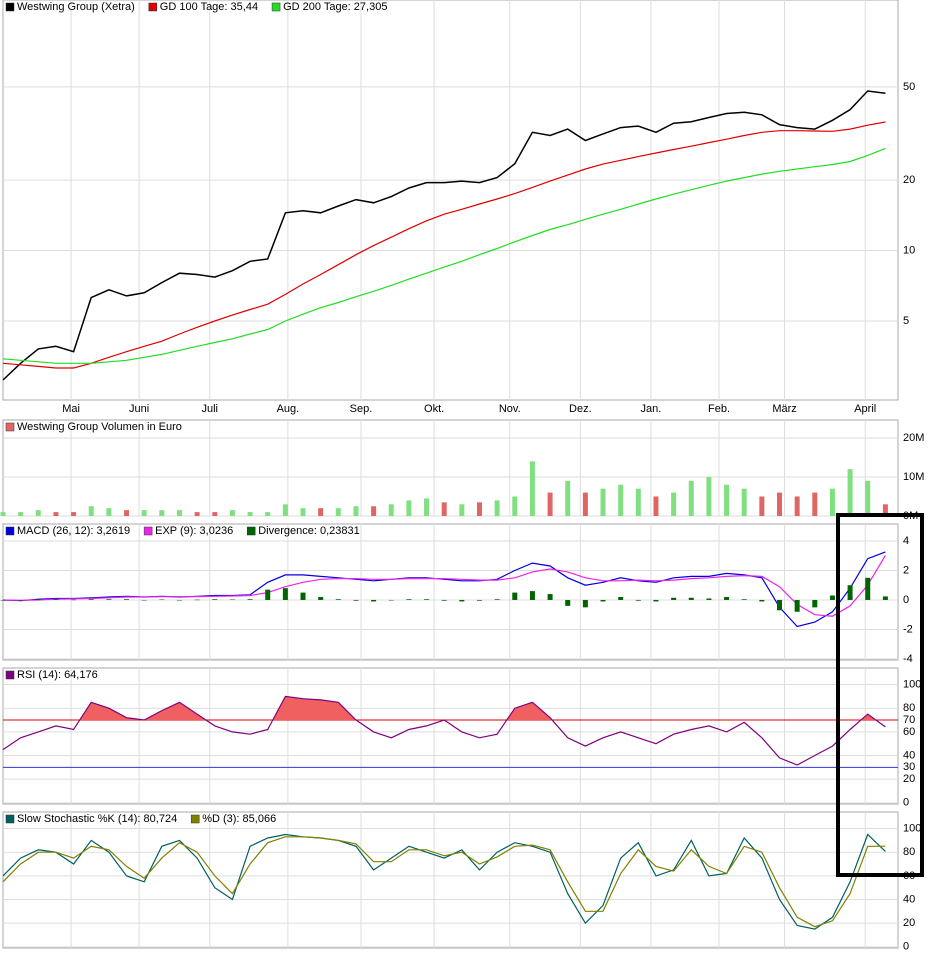 The width and height of the screenshot is (940, 958). Describe the element at coordinates (865, 409) in the screenshot. I see `x-tick-label: April` at that location.